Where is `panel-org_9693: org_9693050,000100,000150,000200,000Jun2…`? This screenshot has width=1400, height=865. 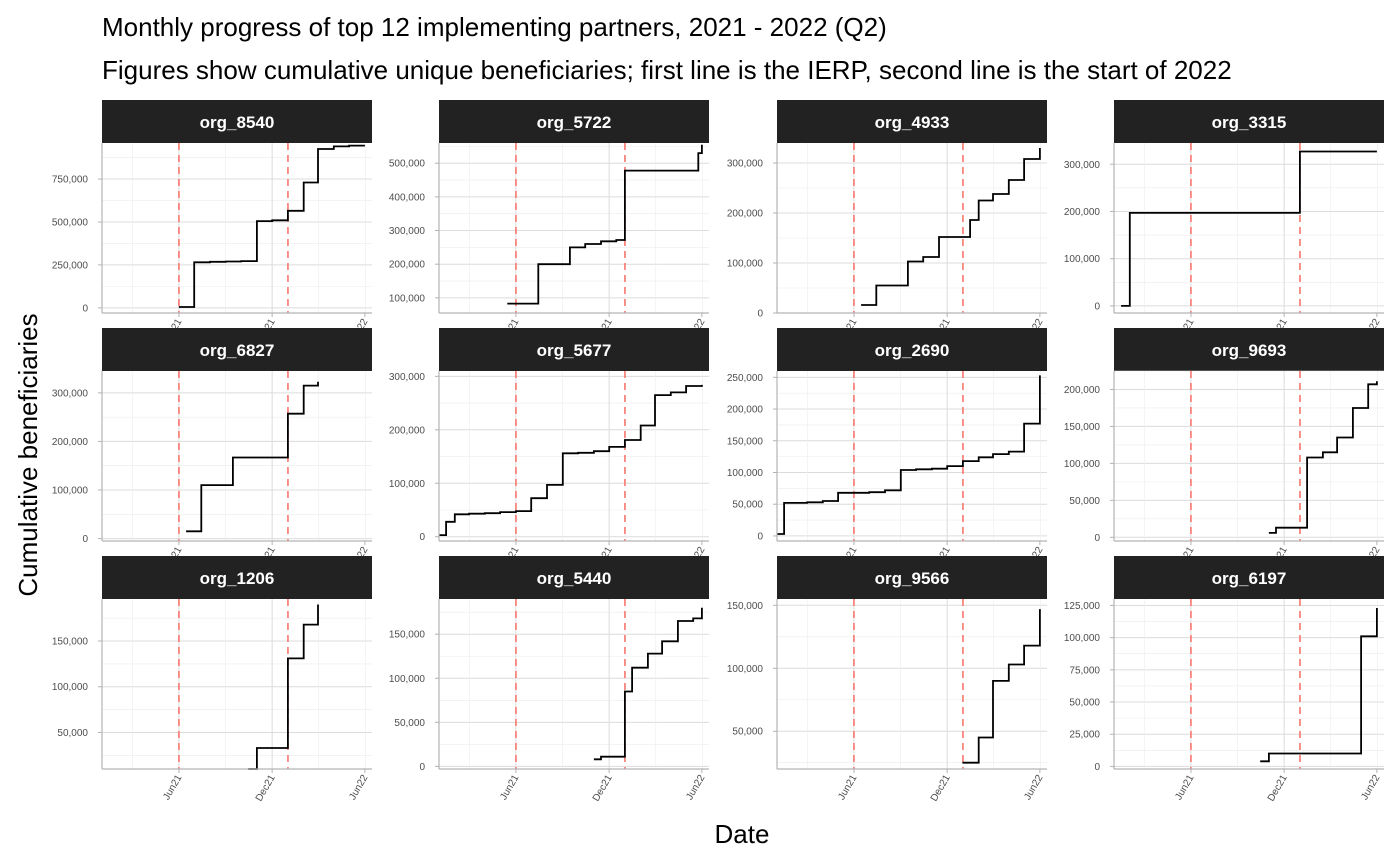 panel-org_9693: org_9693050,000100,000150,000200,000Jun2… is located at coordinates (1224, 452).